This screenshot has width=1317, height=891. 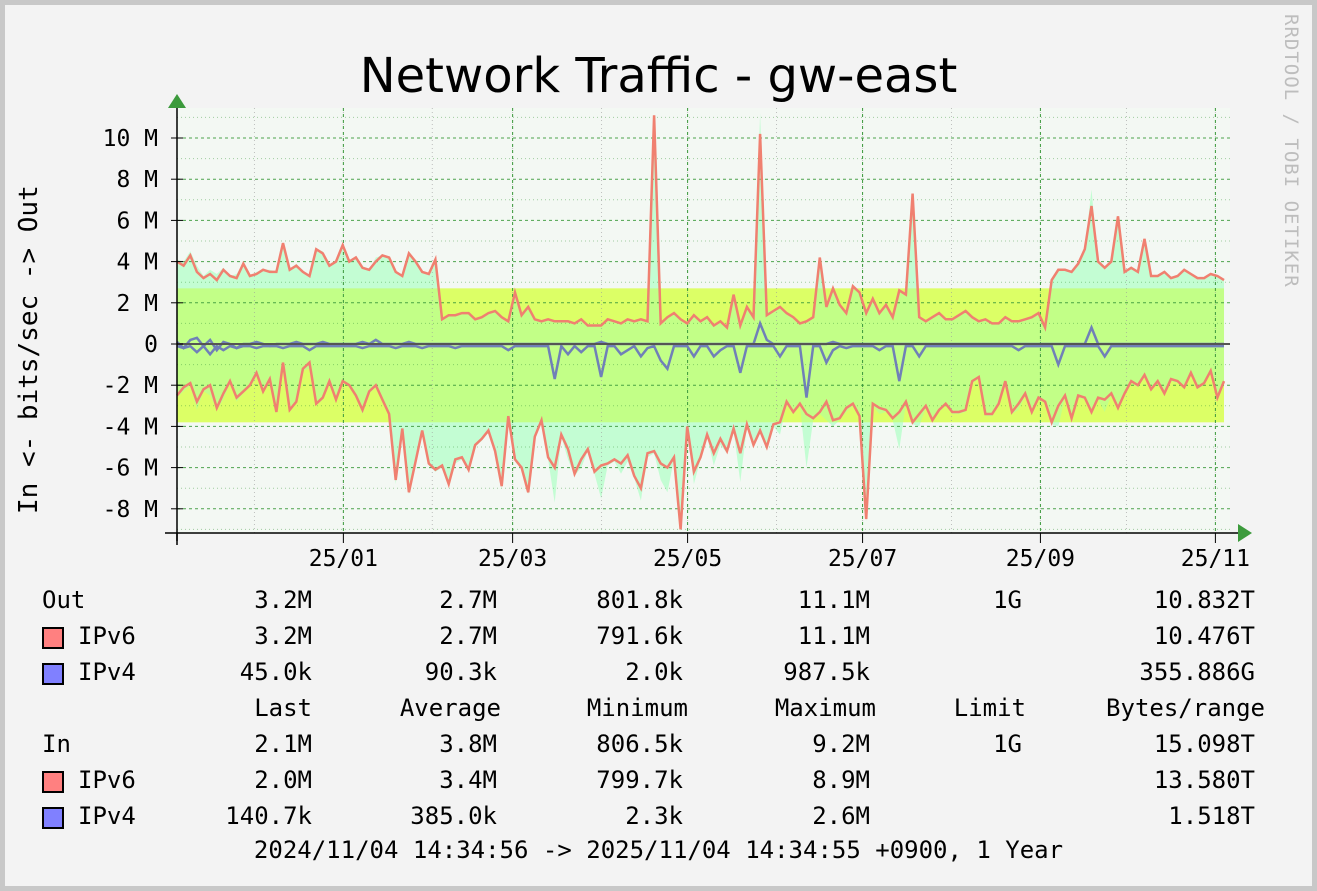 What do you see at coordinates (453, 816) in the screenshot?
I see `legend-value: 385.0k` at bounding box center [453, 816].